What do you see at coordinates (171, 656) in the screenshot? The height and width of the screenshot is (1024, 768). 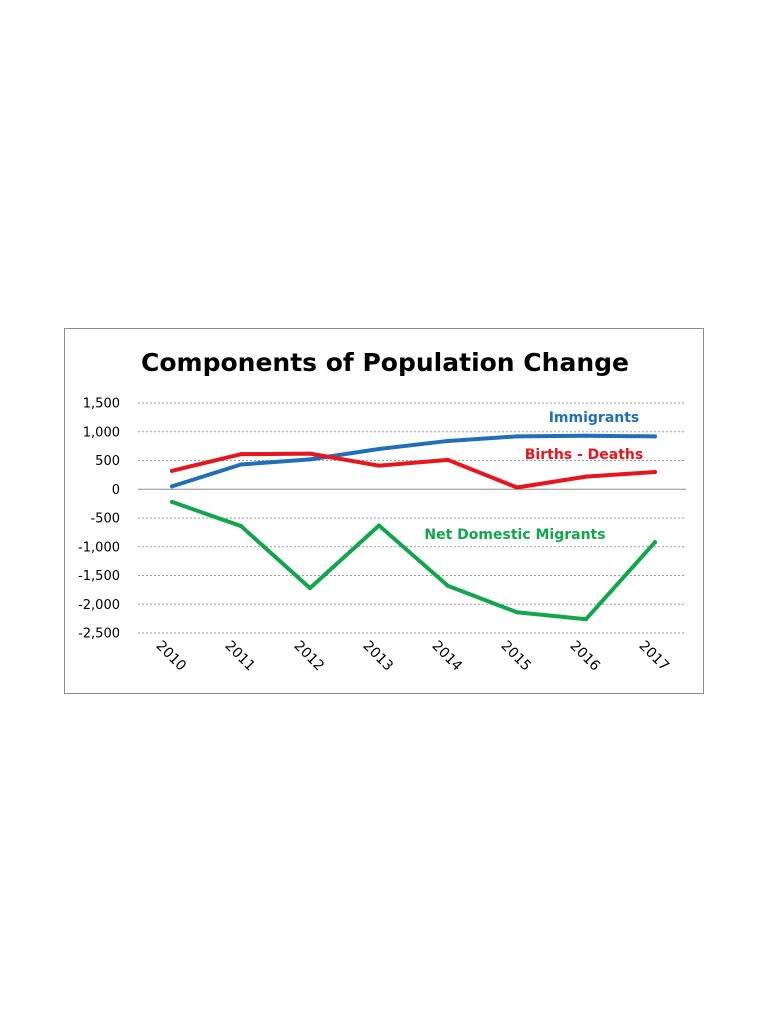 I see `x-tick-label: 2010` at bounding box center [171, 656].